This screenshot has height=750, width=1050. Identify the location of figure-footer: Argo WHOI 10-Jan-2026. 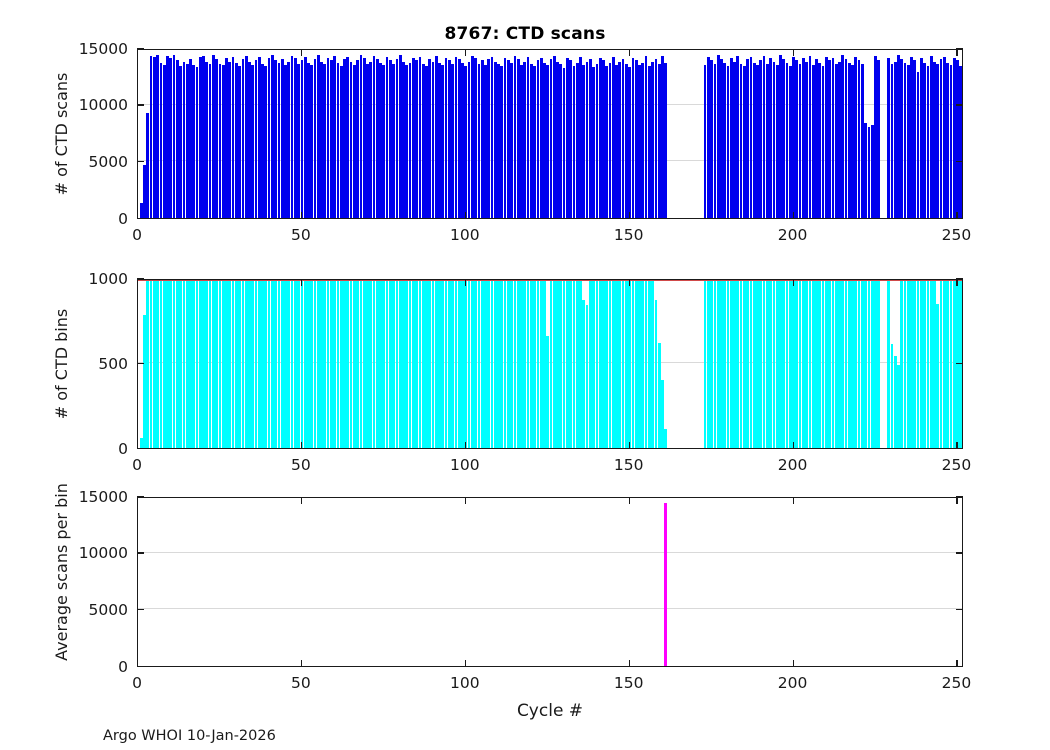
(189, 736).